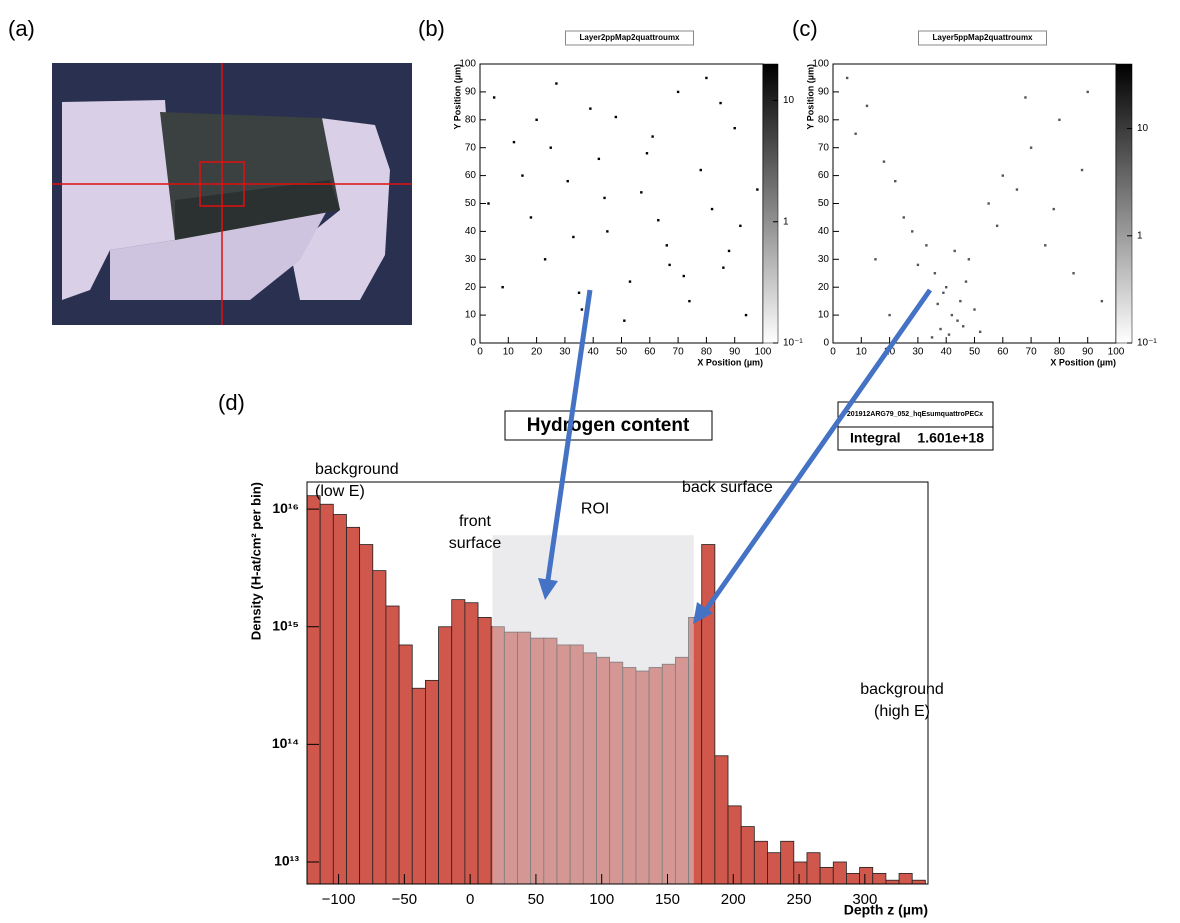 The image size is (1180, 923). I want to click on annotation: front, so click(475, 521).